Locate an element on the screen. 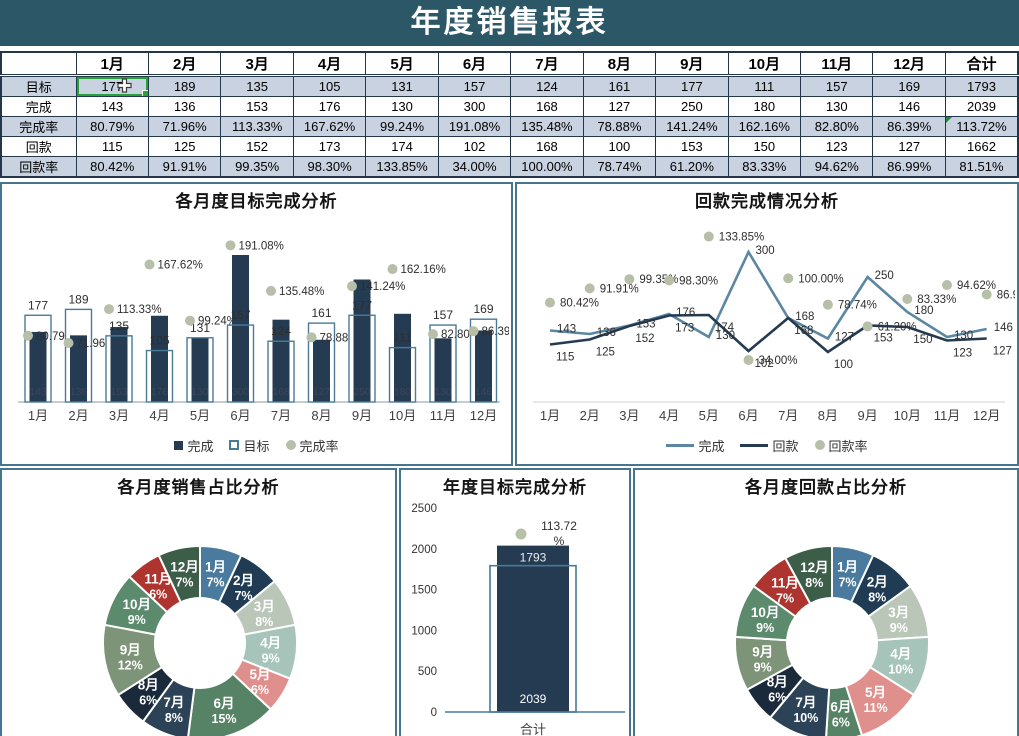  column-header: 12月 is located at coordinates (909, 64).